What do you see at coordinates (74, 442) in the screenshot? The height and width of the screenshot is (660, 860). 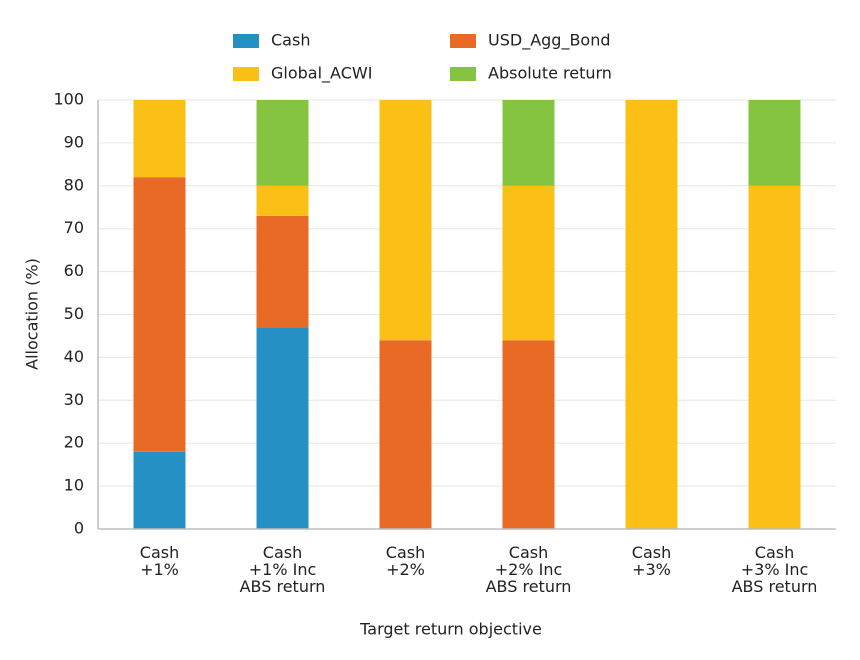 I see `y-tick-label: 20` at bounding box center [74, 442].